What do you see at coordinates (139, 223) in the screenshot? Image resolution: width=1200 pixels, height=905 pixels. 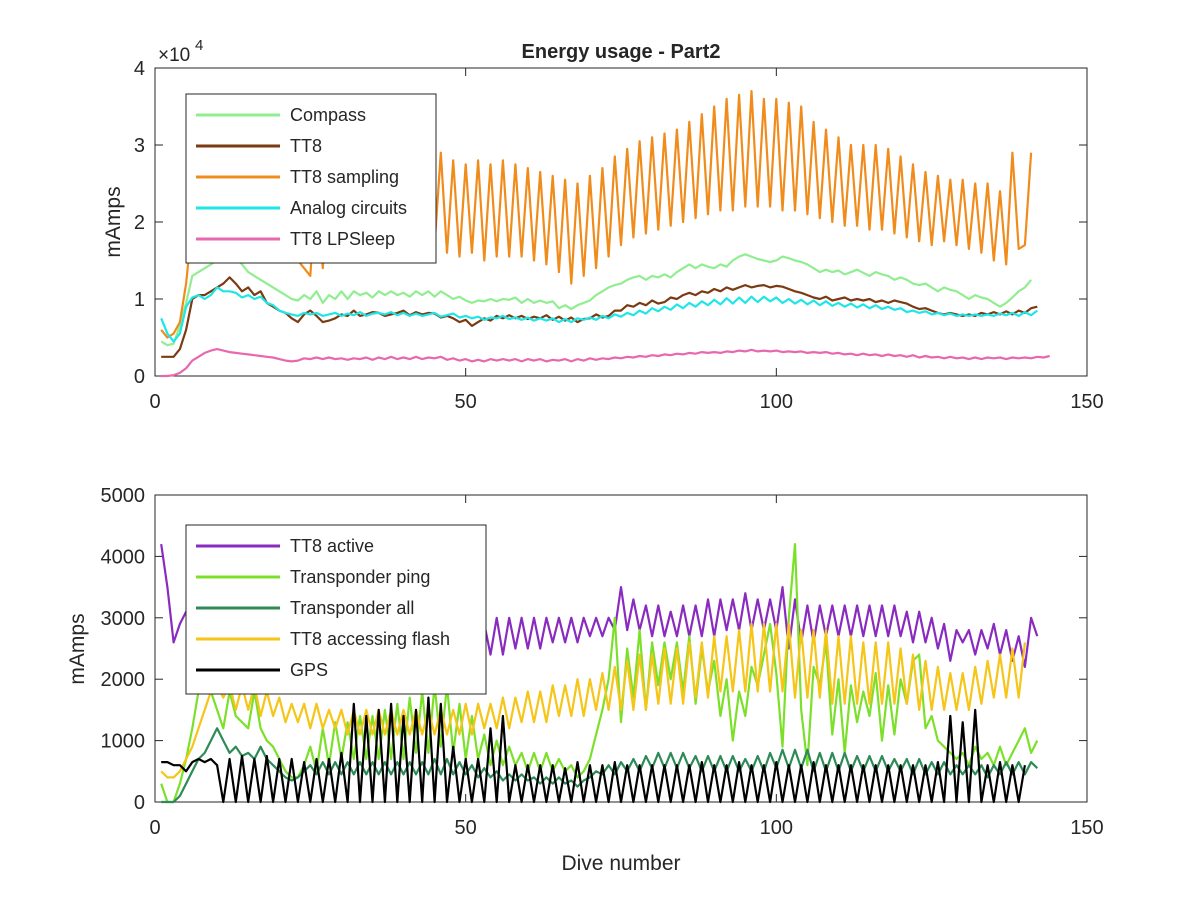 I see `top-y-tick-label: 2` at bounding box center [139, 223].